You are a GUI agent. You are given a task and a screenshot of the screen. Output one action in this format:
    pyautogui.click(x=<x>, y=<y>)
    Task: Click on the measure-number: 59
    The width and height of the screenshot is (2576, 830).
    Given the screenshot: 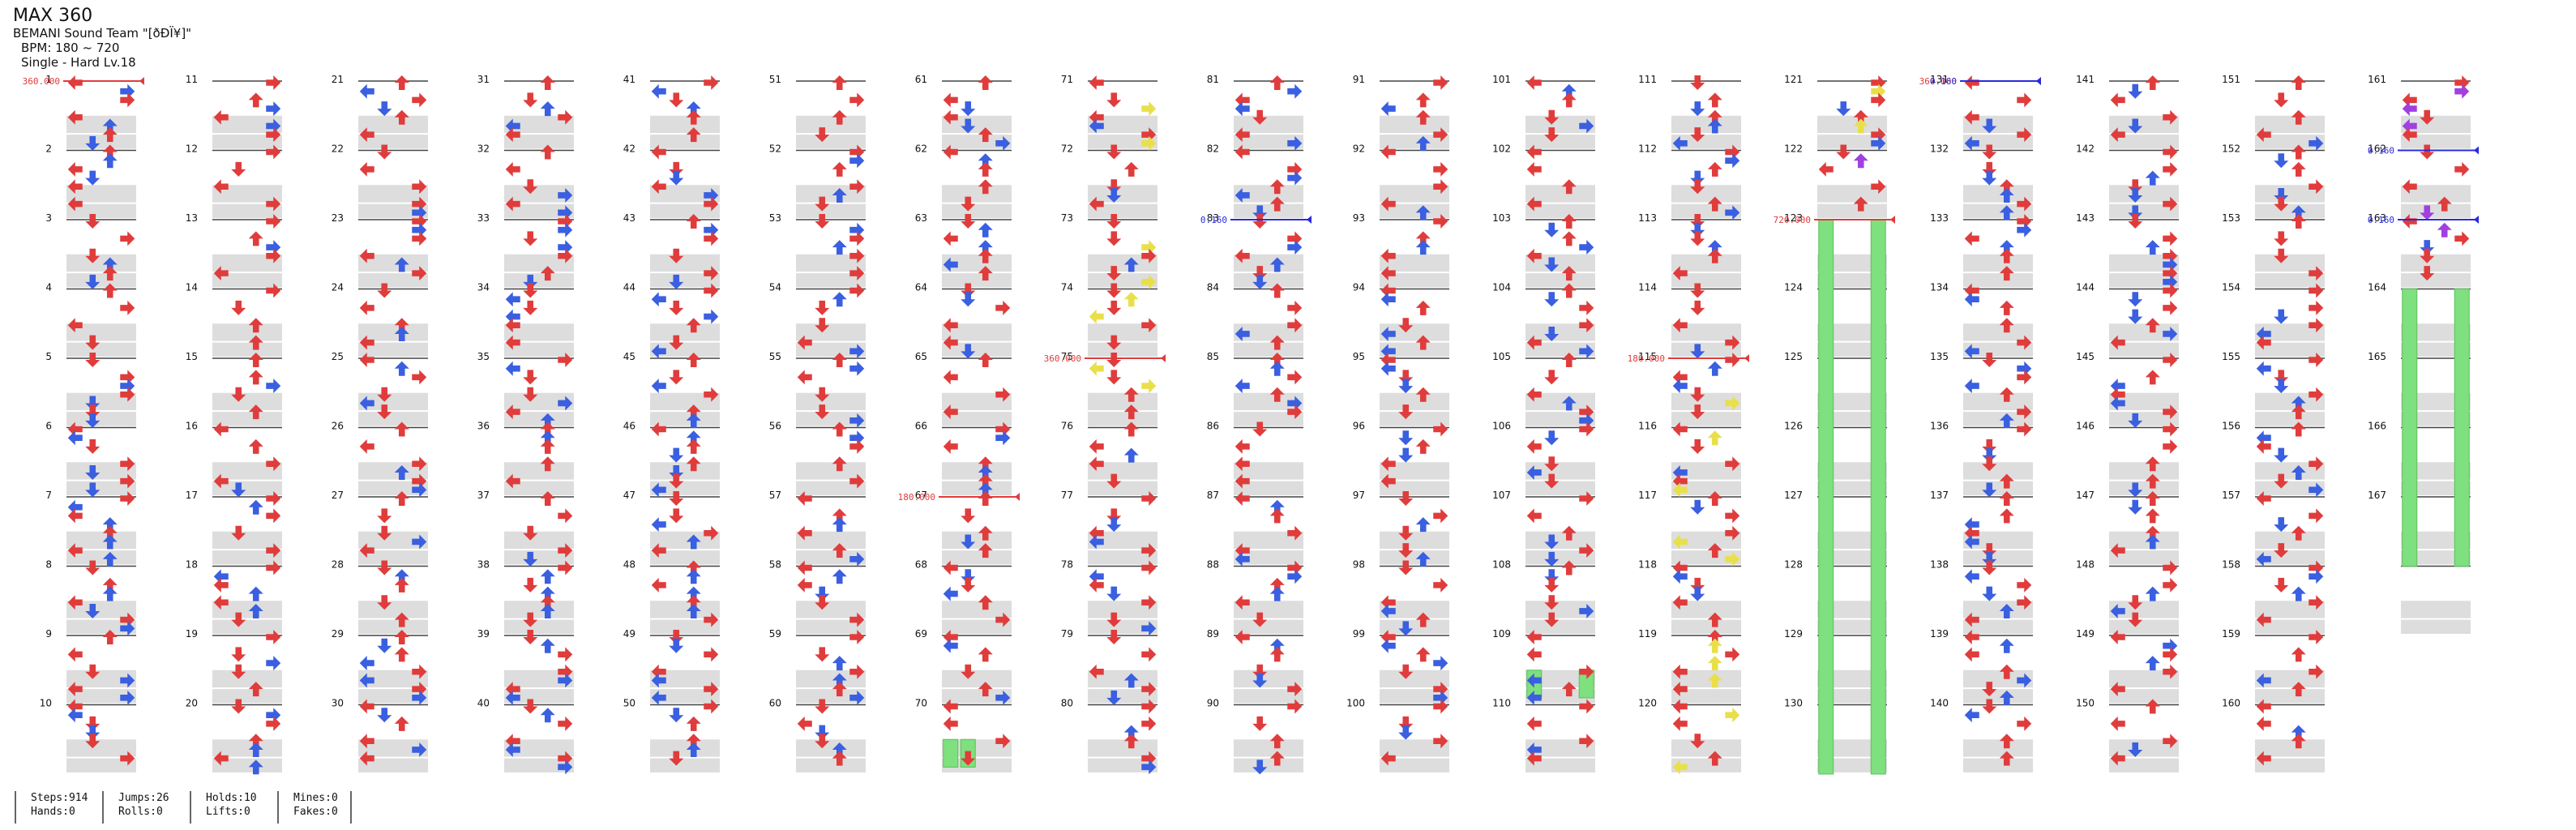 What is the action you would take?
    pyautogui.click(x=775, y=634)
    